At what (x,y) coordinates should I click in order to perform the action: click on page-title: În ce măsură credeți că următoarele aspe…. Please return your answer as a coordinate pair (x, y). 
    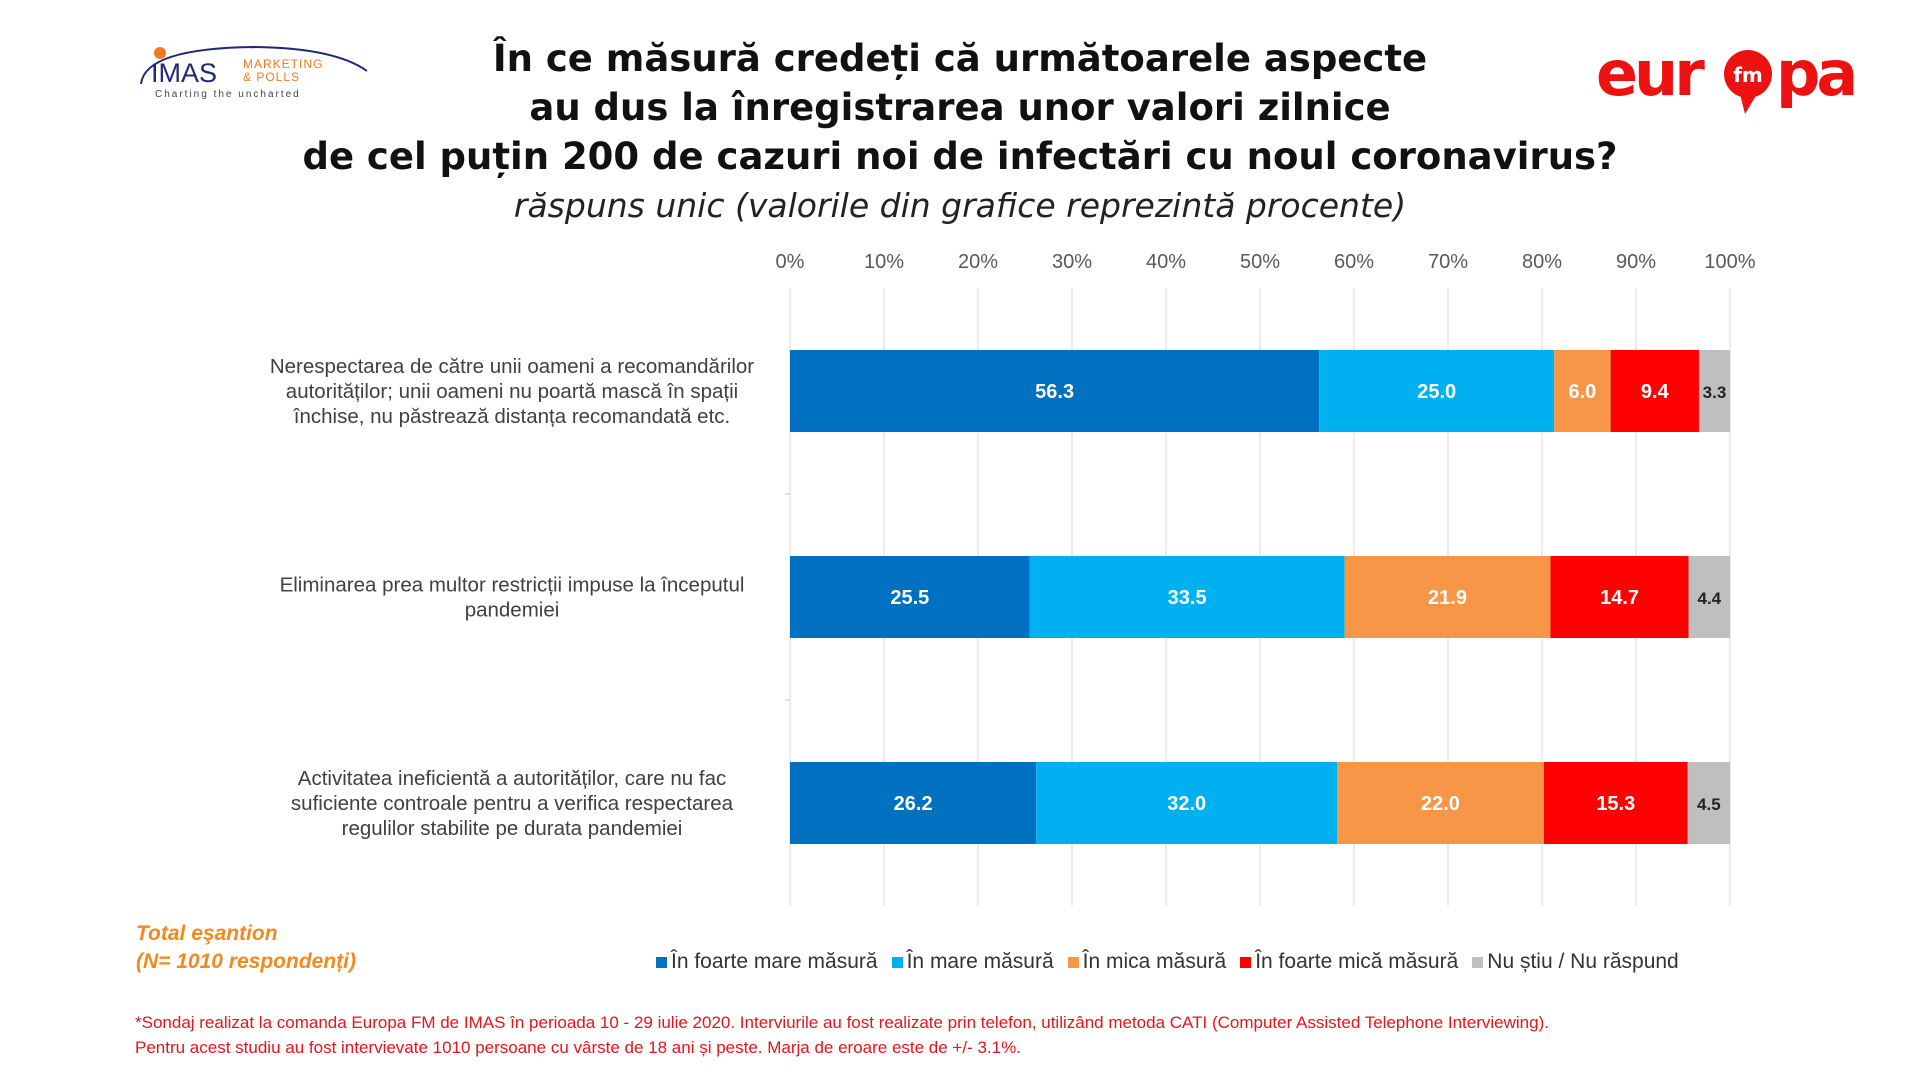
    Looking at the image, I should click on (960, 107).